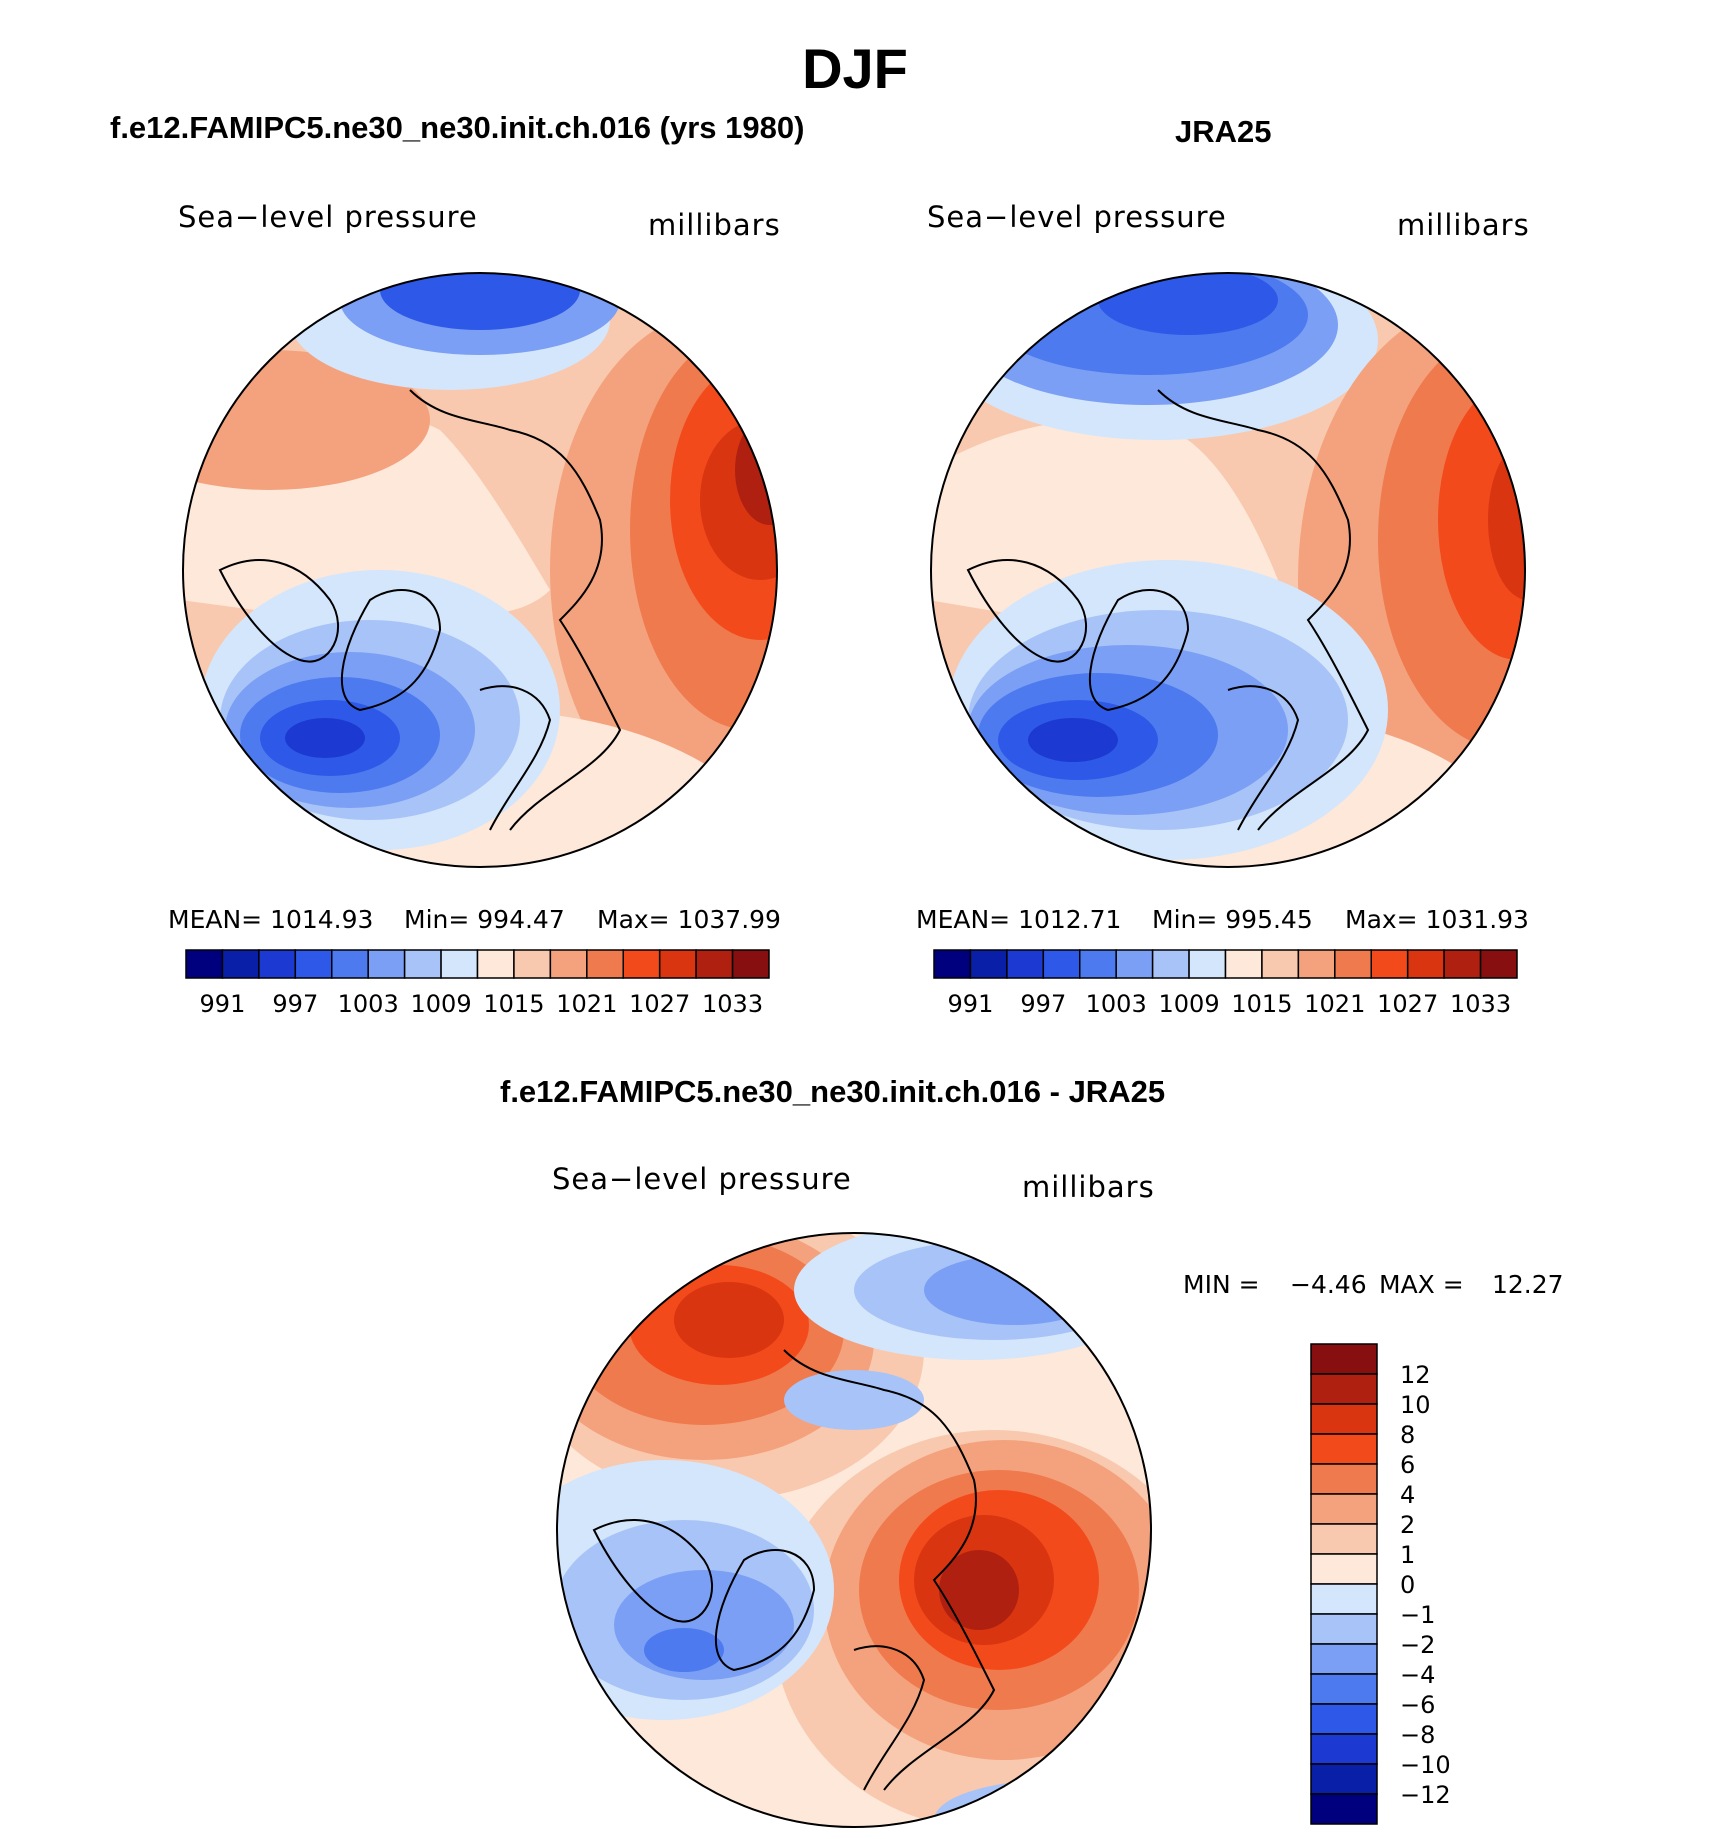 The width and height of the screenshot is (1710, 1839). Describe the element at coordinates (441, 1004) in the screenshot. I see `panel-1-colorbar-label: 1009` at that location.